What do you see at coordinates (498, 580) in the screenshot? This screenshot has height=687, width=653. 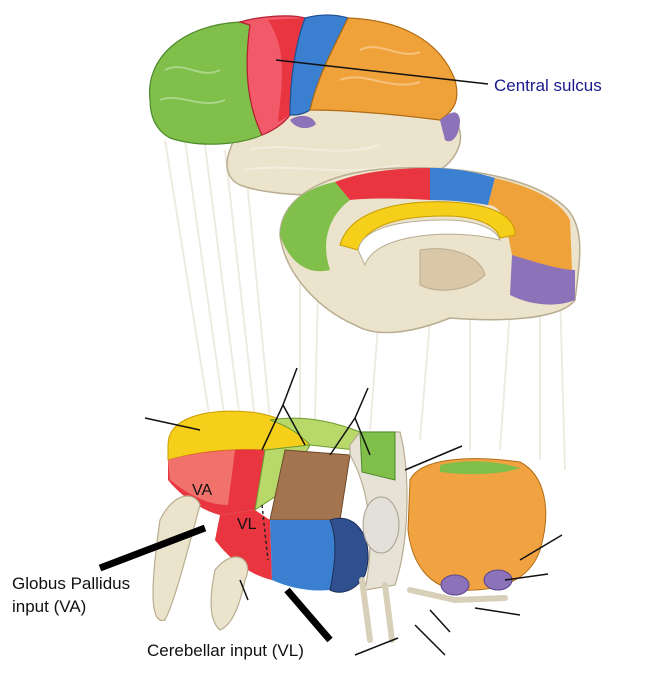 I see `medial-geniculate` at bounding box center [498, 580].